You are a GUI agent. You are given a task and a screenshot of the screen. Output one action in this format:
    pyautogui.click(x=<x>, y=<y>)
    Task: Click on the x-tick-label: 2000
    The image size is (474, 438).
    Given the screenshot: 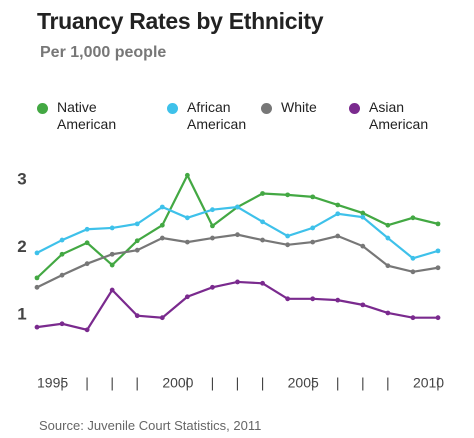 What is the action you would take?
    pyautogui.click(x=177, y=383)
    